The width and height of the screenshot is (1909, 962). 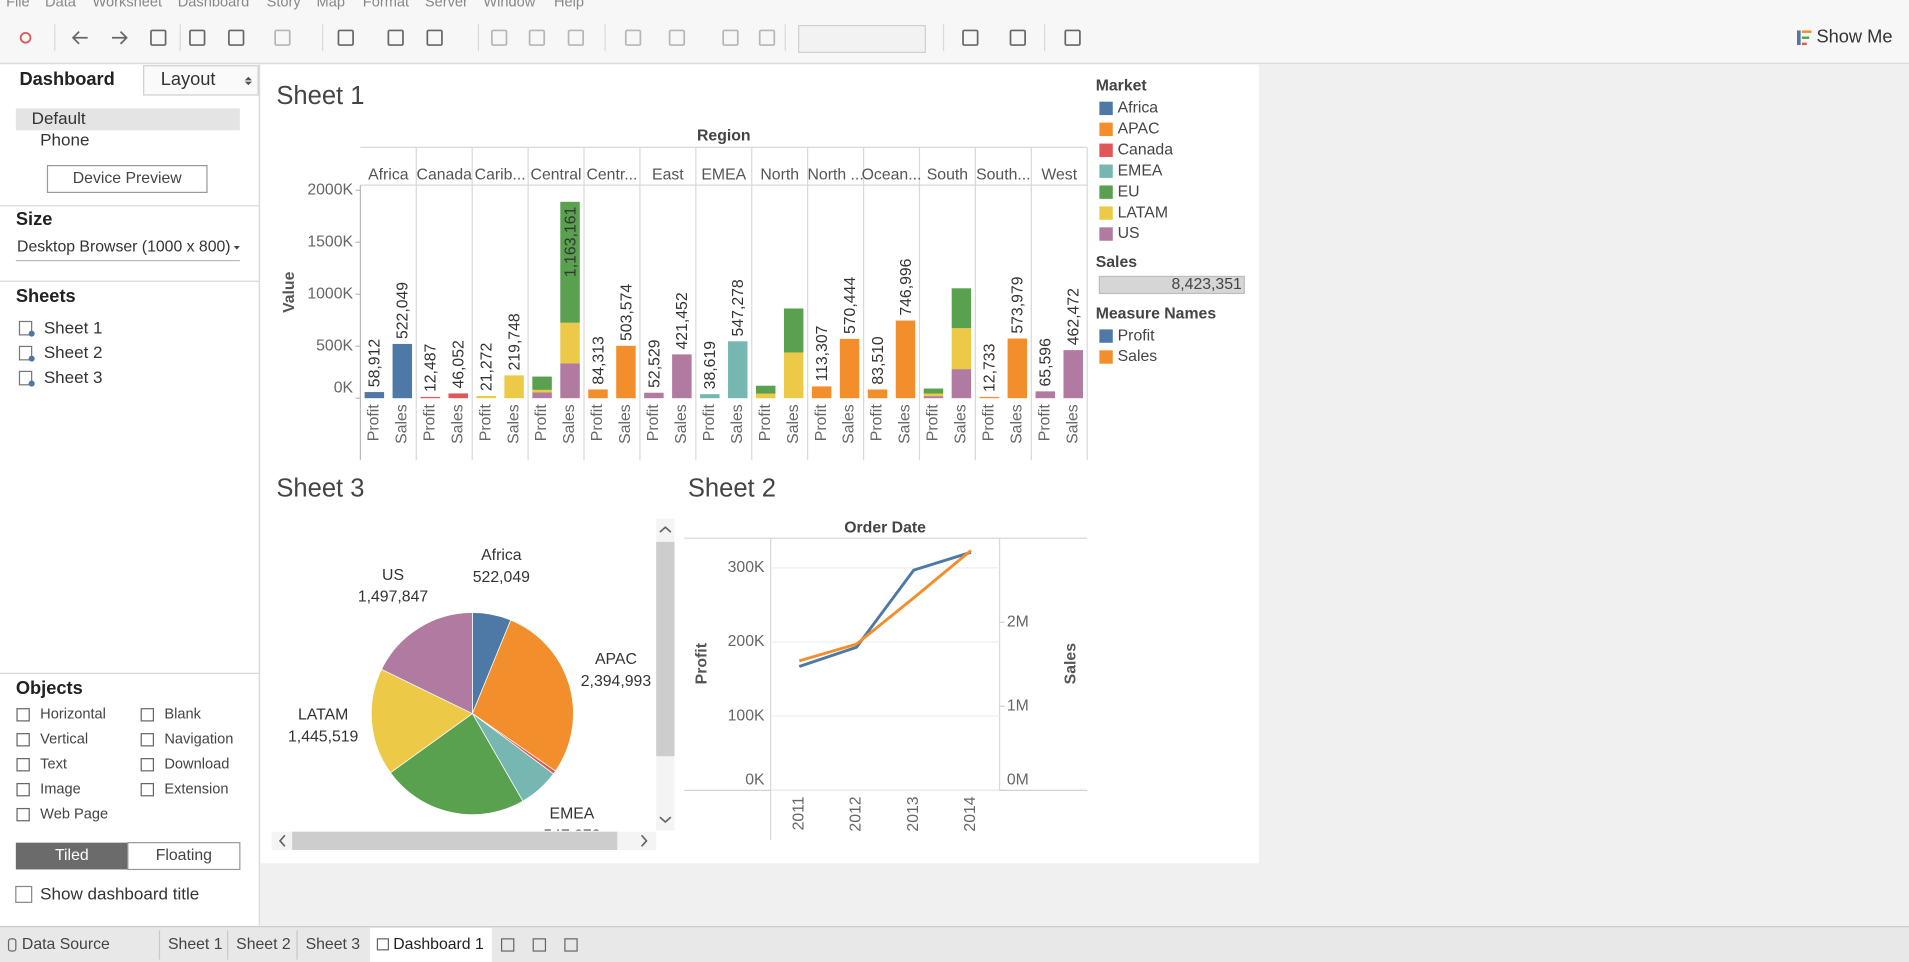 I want to click on device-item: Phone, so click(x=64, y=140).